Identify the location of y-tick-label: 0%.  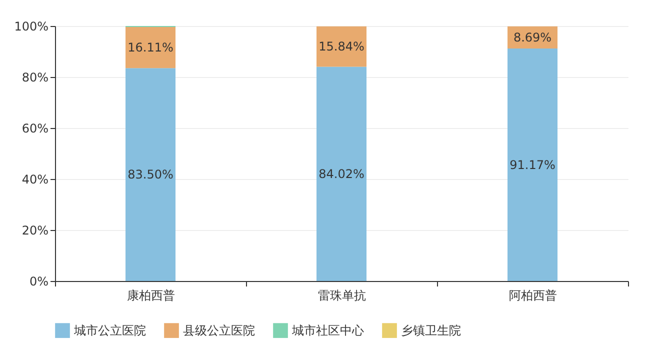
(38, 281).